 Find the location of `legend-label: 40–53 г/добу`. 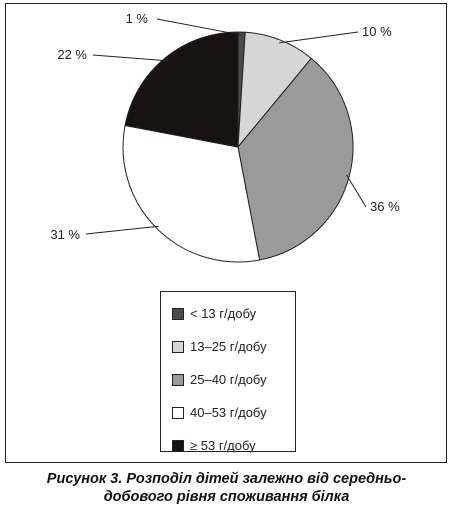

legend-label: 40–53 г/добу is located at coordinates (228, 412).